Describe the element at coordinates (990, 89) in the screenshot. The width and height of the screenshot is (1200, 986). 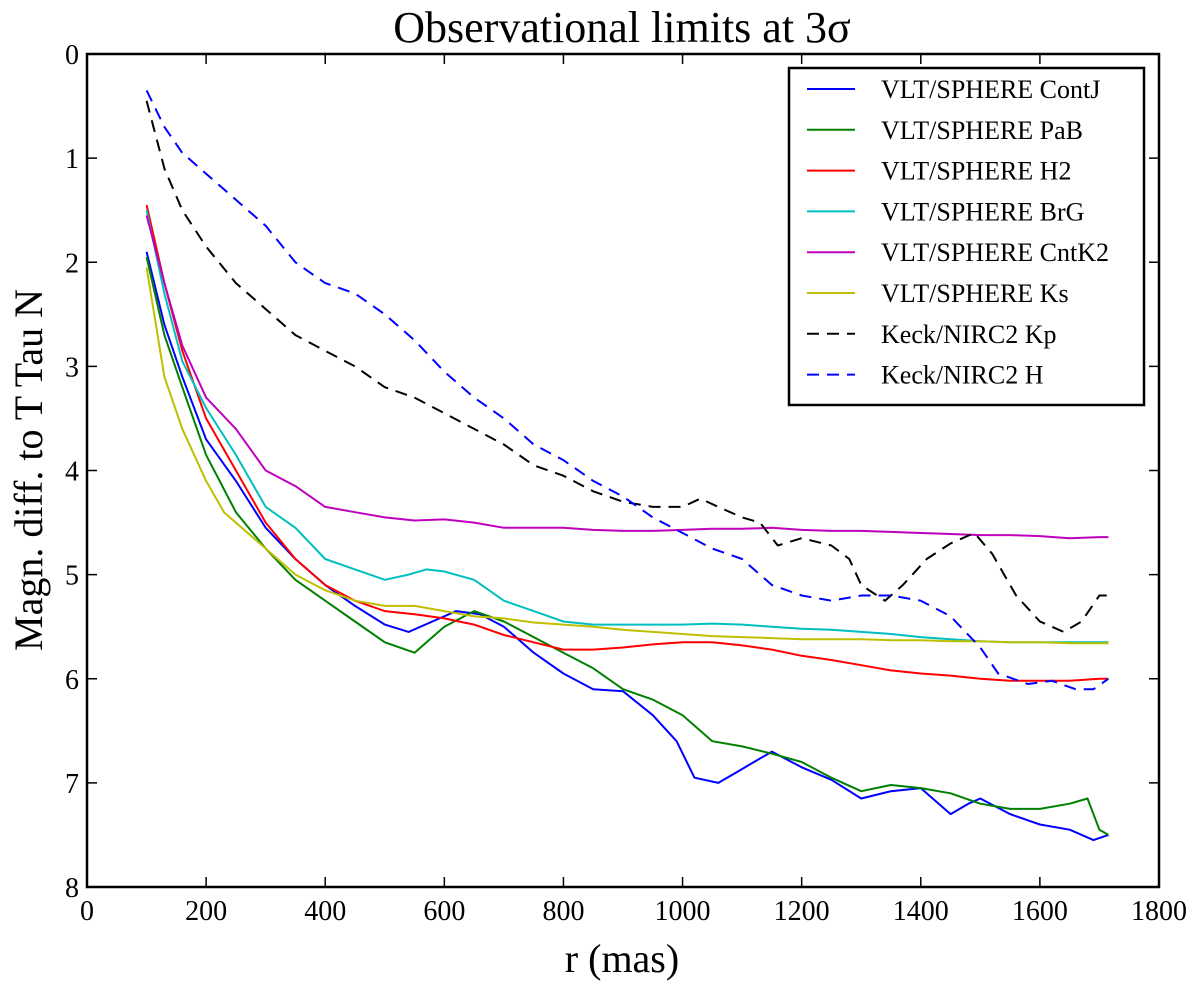
I see `legend-label: VLT/SPHERE ContJ` at that location.